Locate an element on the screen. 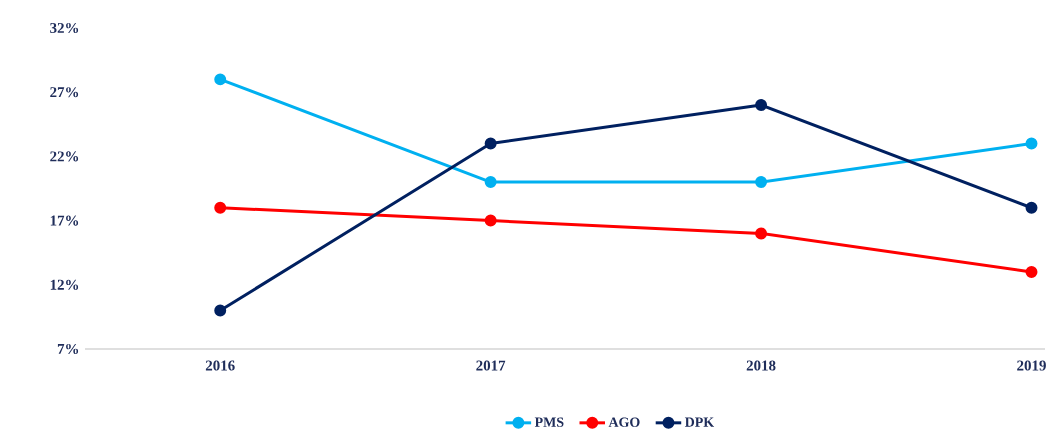 This screenshot has width=1062, height=434. legend-label: PMS is located at coordinates (549, 422).